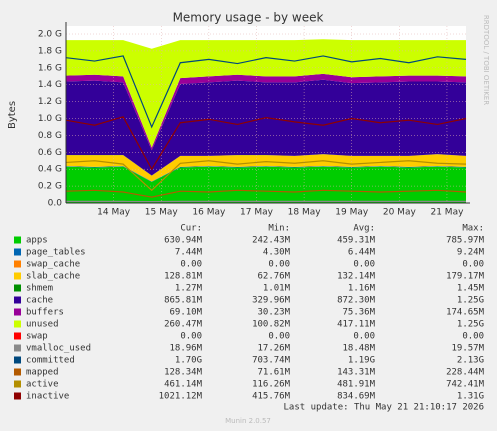 The image size is (497, 431). What do you see at coordinates (471, 289) in the screenshot?
I see `stat-value: 1.45M` at bounding box center [471, 289].